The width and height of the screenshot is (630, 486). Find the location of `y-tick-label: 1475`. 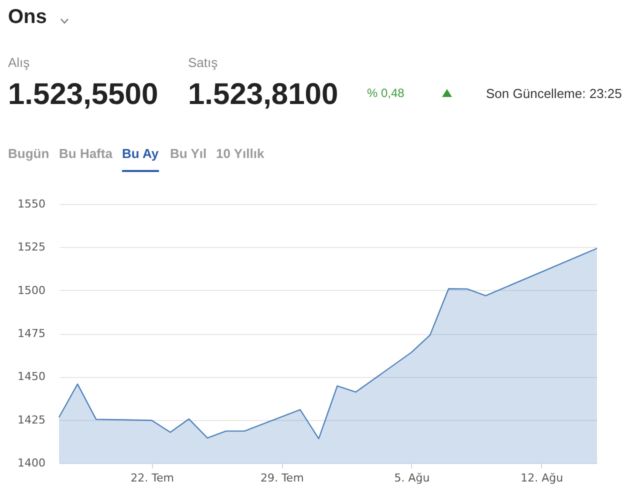

y-tick-label: 1475 is located at coordinates (32, 333).